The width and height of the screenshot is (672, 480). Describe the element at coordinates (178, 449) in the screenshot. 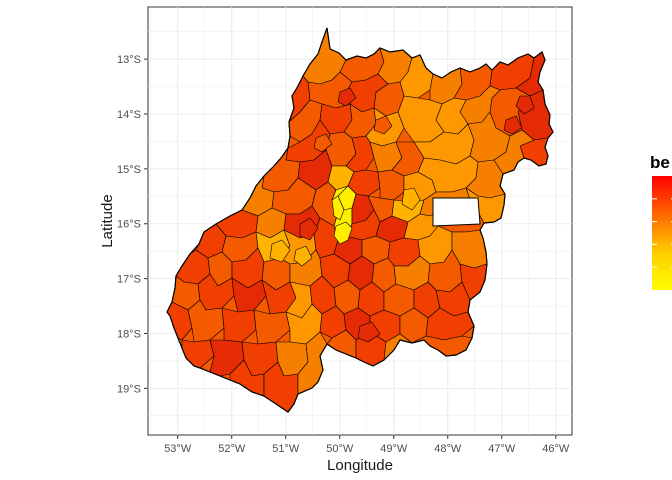

I see `x-tick-label: 53°W` at that location.